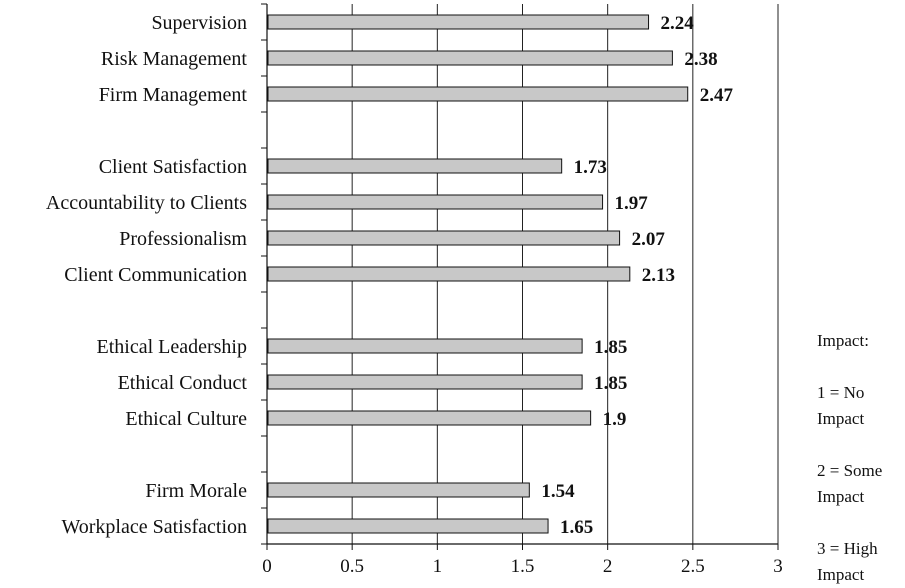 This screenshot has width=905, height=588. Describe the element at coordinates (146, 203) in the screenshot. I see `category-label: Accountability to Clients` at that location.